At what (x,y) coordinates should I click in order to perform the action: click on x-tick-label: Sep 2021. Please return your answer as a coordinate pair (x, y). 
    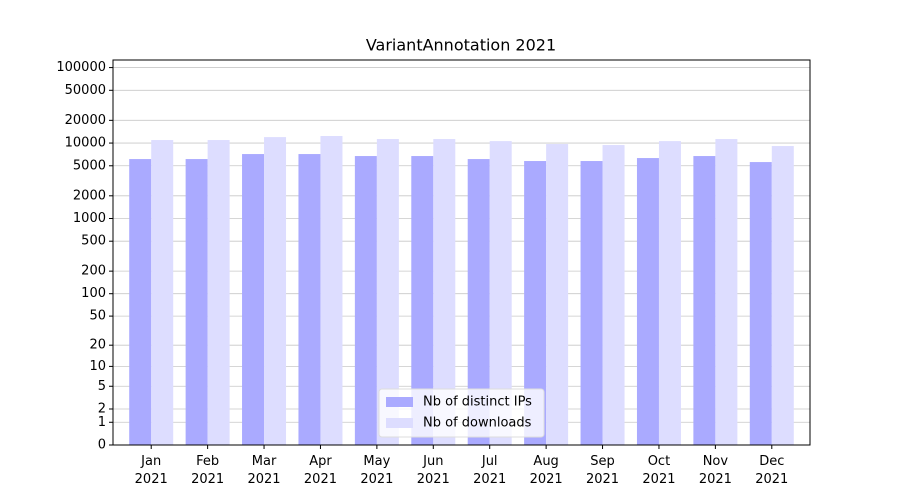
    Looking at the image, I should click on (602, 470).